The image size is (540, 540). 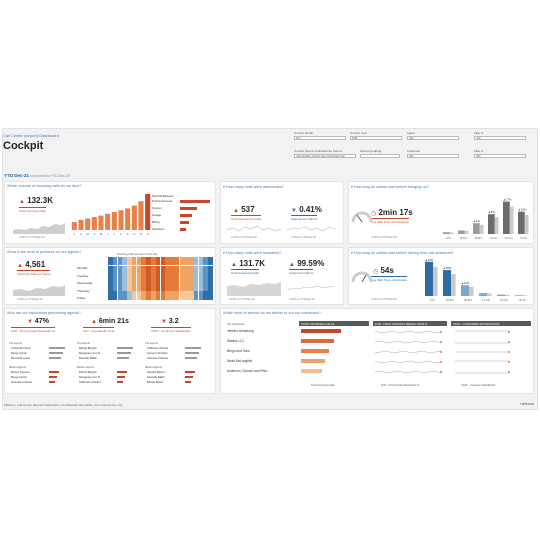 What do you see at coordinates (110, 321) in the screenshot?
I see `kpi-aht: ▲ 6min 21s` at bounding box center [110, 321].